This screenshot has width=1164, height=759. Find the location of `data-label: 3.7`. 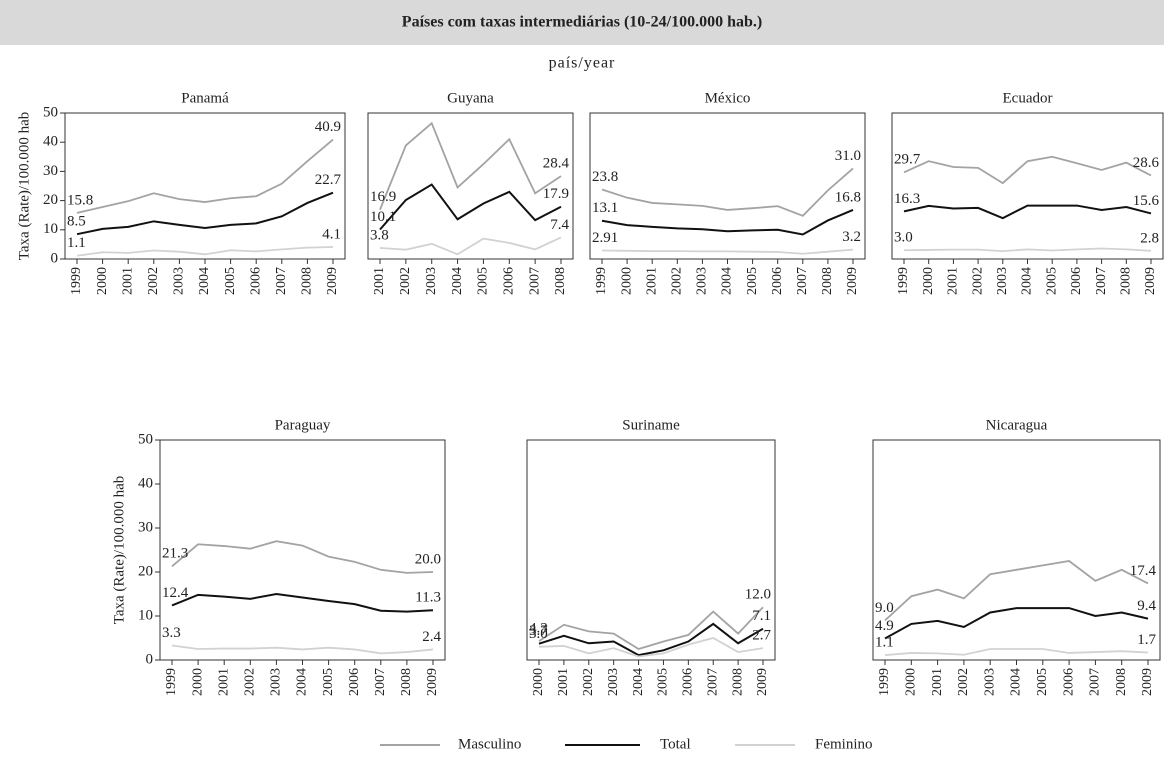

data-label: 3.7 is located at coordinates (538, 631).